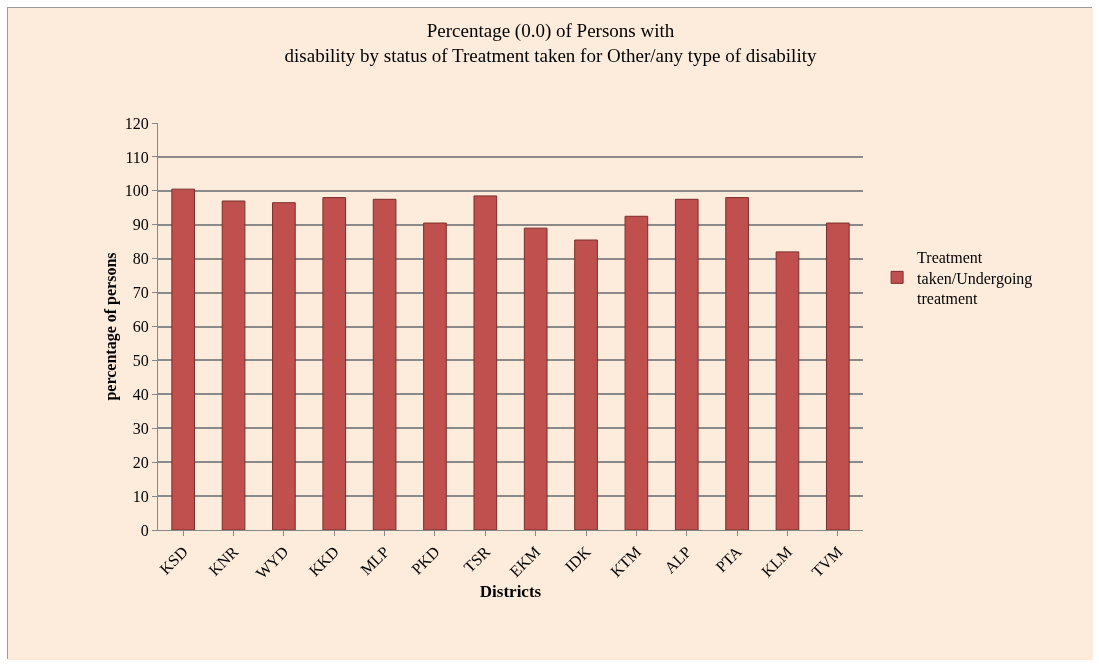 Image resolution: width=1099 pixels, height=666 pixels. I want to click on y-tick-label: 20, so click(140, 462).